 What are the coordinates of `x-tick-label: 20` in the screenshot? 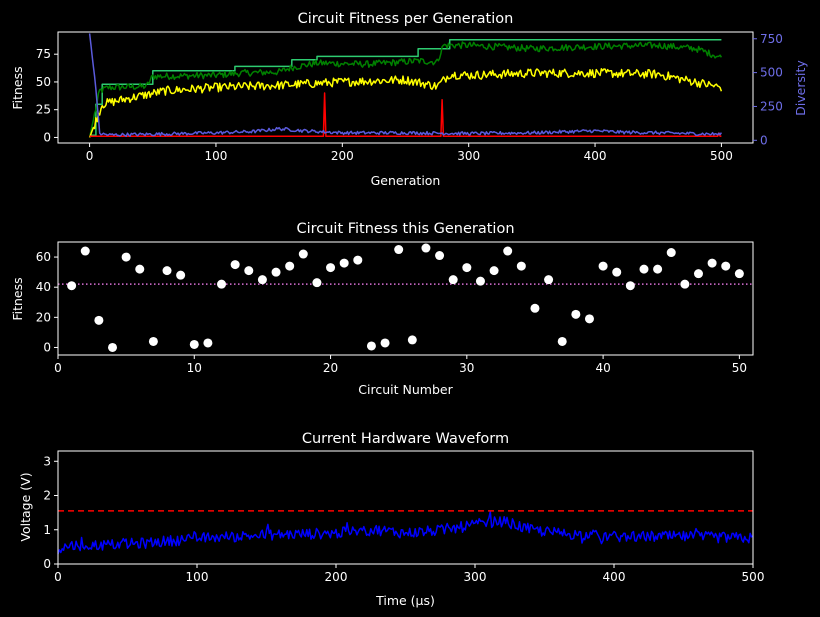 It's located at (330, 368).